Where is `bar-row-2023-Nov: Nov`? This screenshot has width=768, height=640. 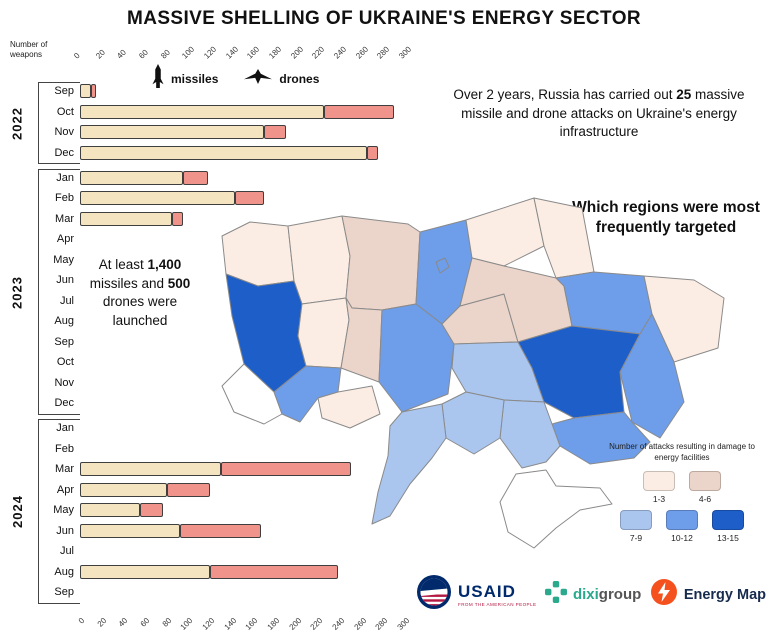
bar-row-2023-Nov: Nov is located at coordinates (215, 384).